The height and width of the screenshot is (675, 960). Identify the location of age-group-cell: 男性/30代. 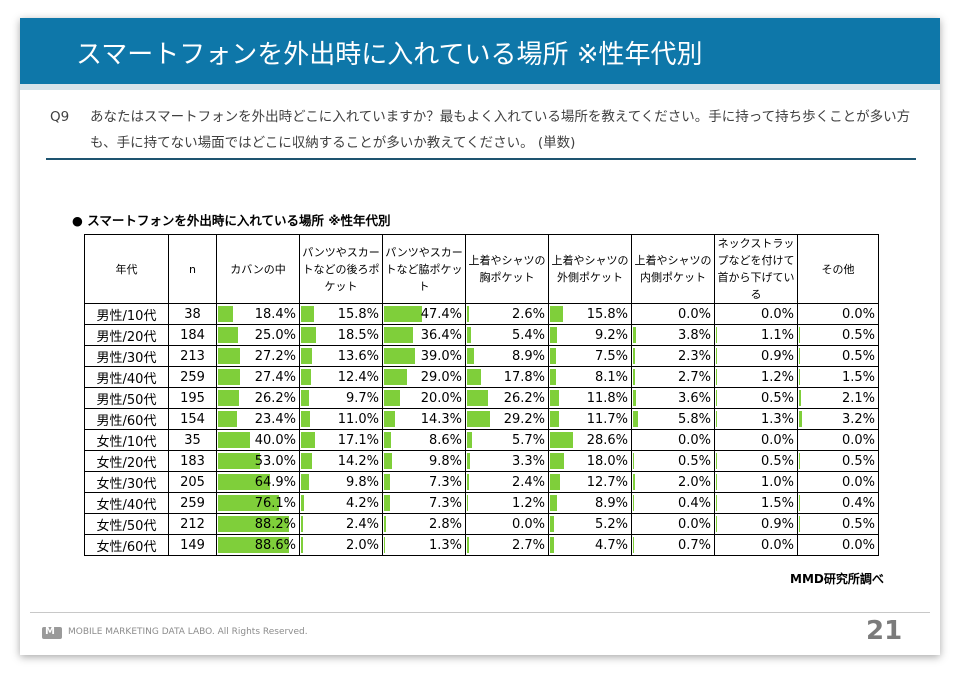
(126, 356).